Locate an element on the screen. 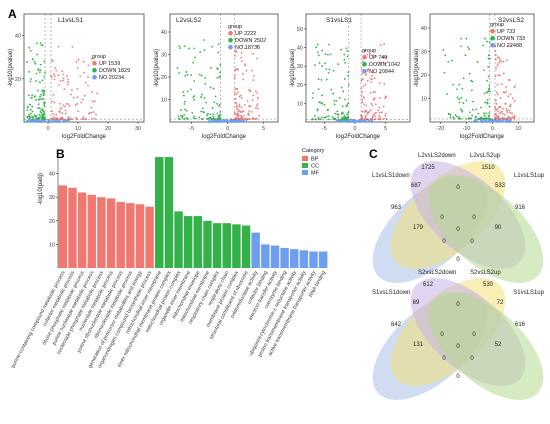 The width and height of the screenshot is (550, 424). volcano-plot-frame is located at coordinates (482, 68).